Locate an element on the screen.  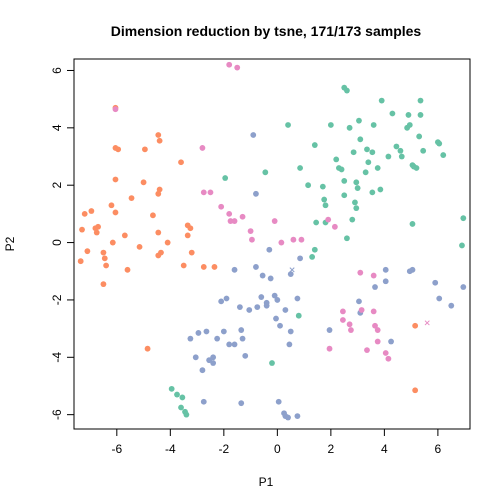
y-axis-label: P2 is located at coordinates (10, 243).